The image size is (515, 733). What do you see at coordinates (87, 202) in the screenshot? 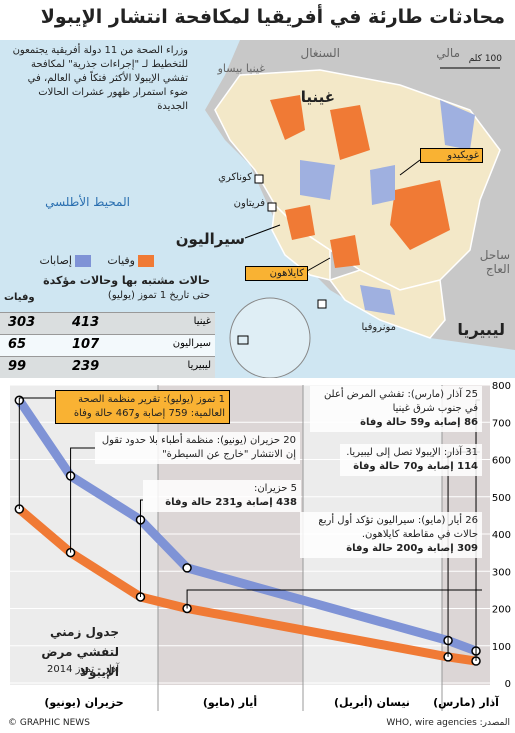
I see `map-label: المحيط الأطلسي` at bounding box center [87, 202].